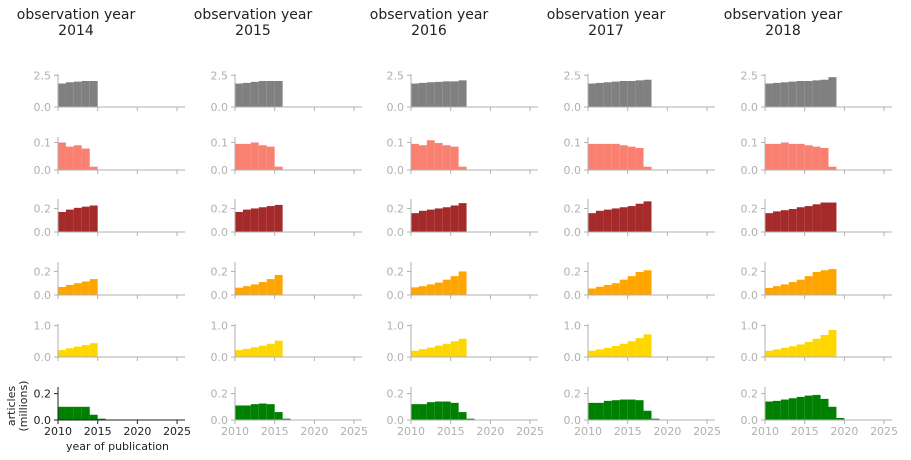 The width and height of the screenshot is (911, 460). Describe the element at coordinates (816, 342) in the screenshot. I see `panel: 0.0 1.0` at that location.